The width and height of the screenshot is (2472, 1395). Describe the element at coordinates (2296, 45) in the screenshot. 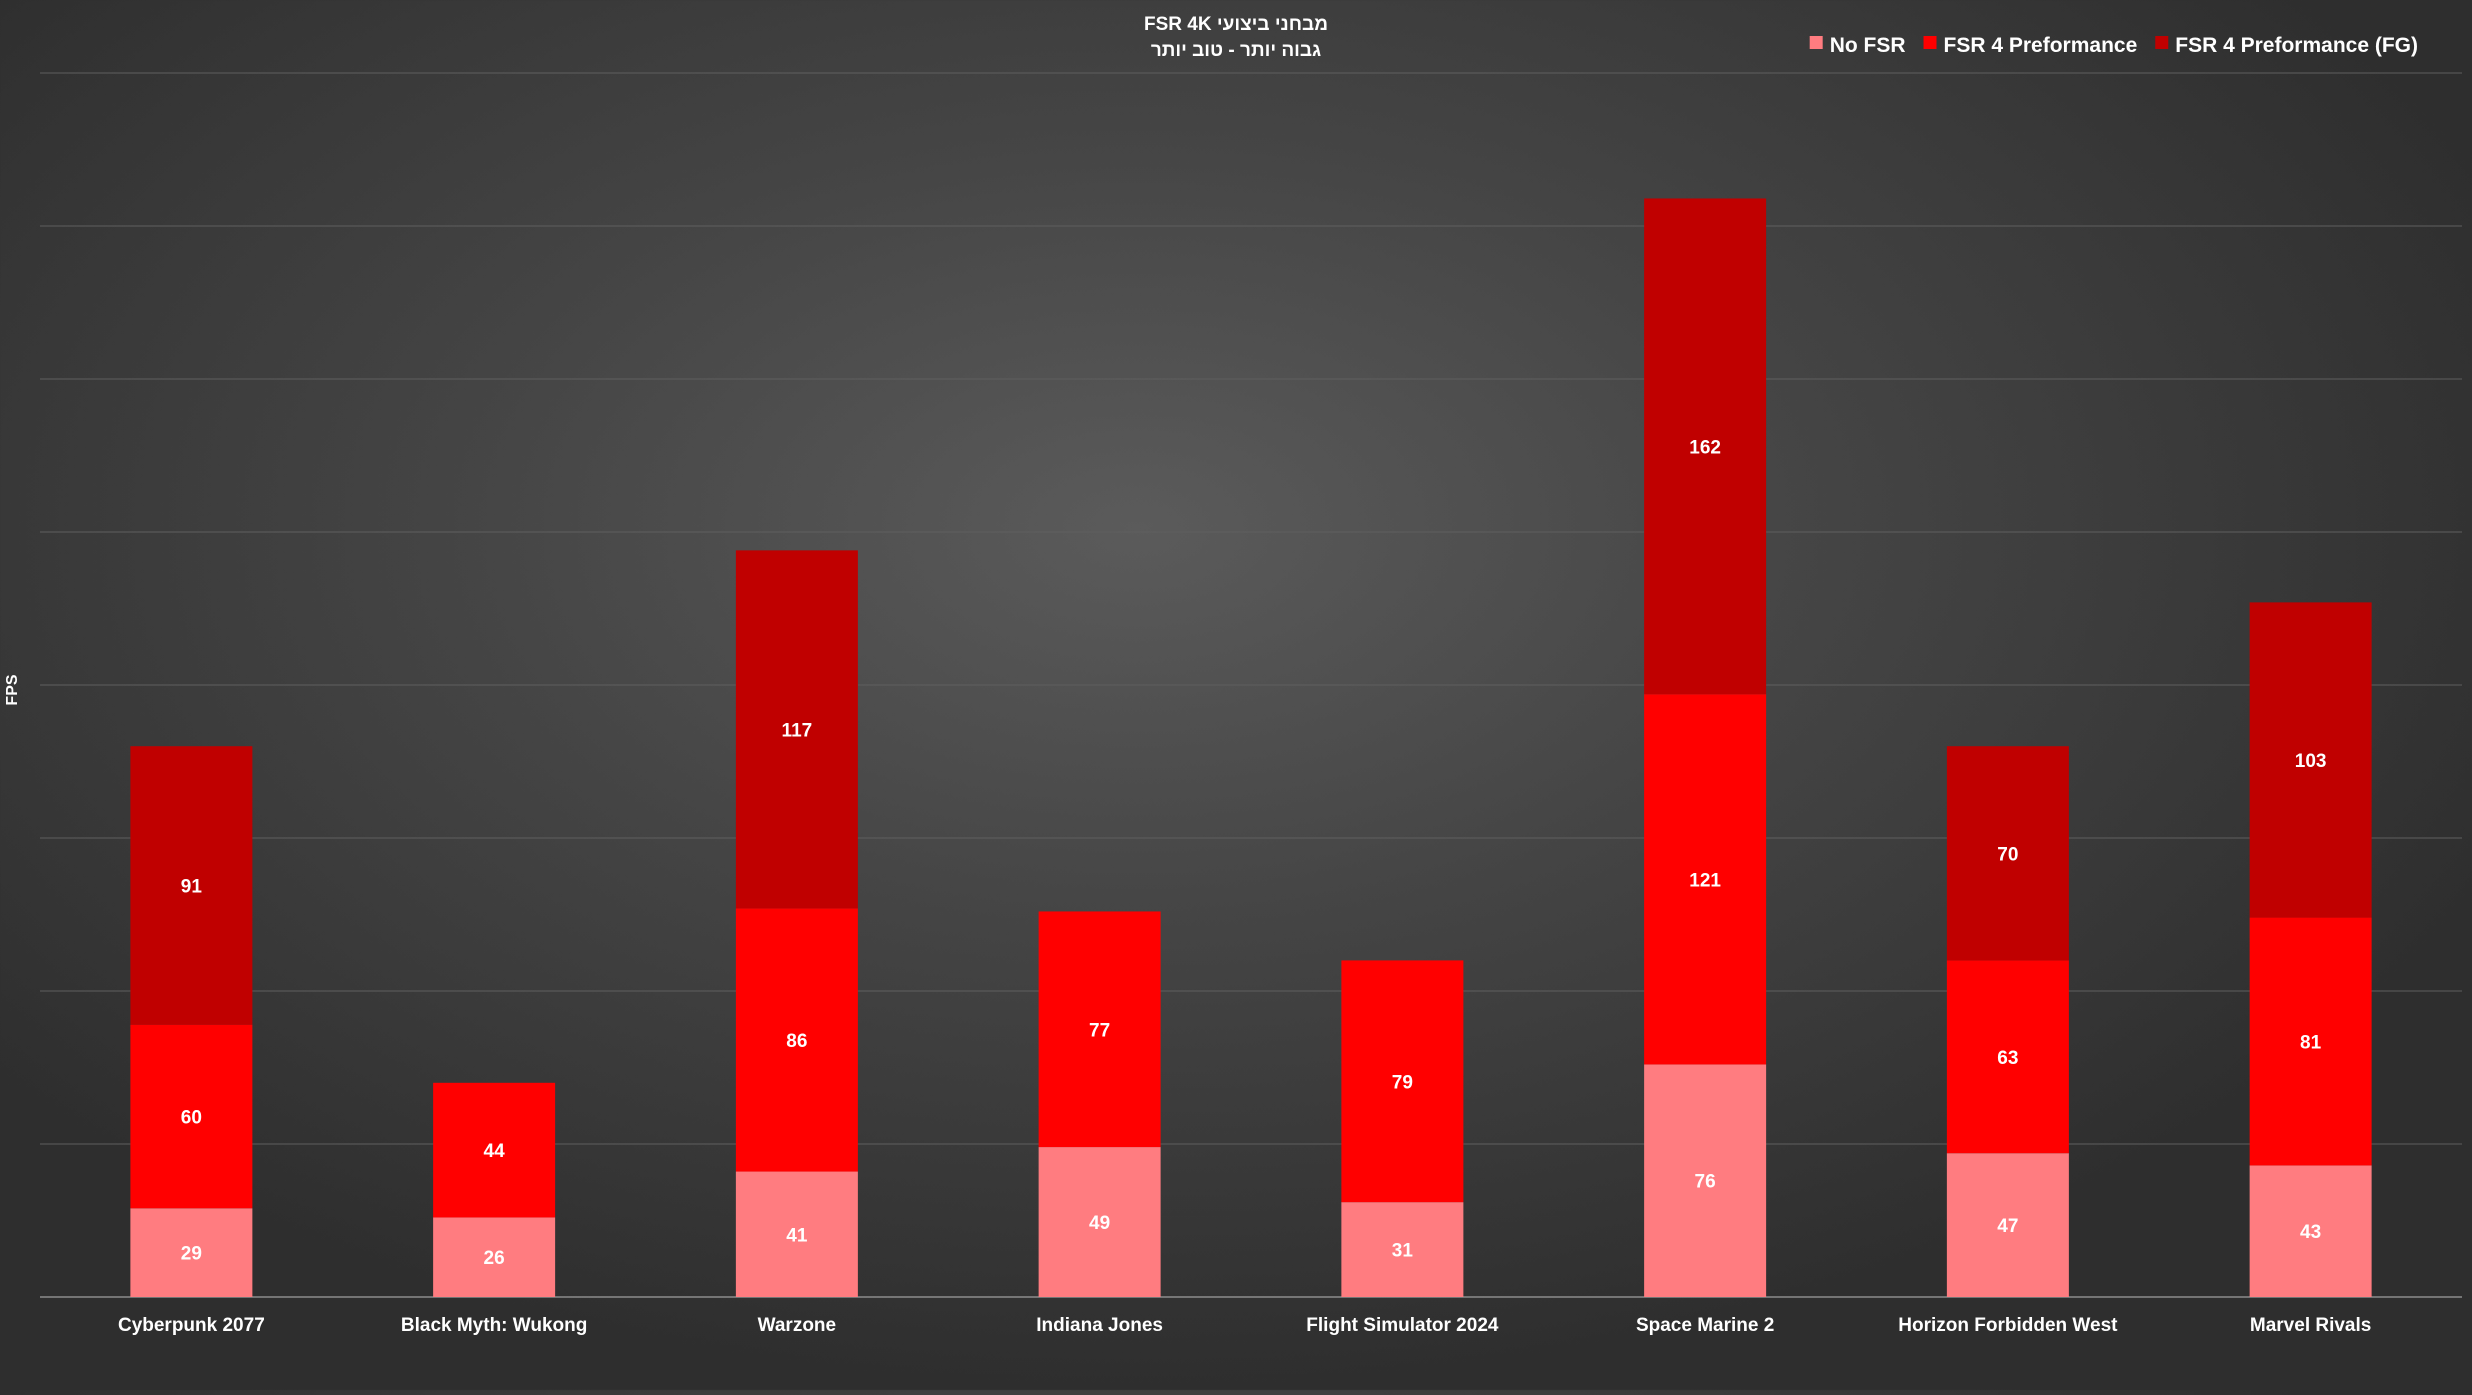

I see `legend-label: FSR 4 Preformance (FG)` at that location.